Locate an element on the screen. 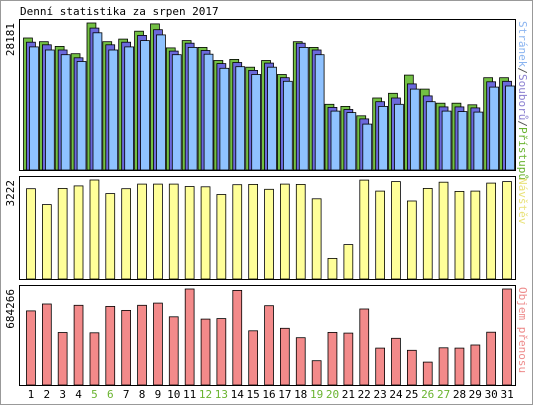 This screenshot has height=405, width=533. bar-Stránek-day-19 is located at coordinates (319, 112).